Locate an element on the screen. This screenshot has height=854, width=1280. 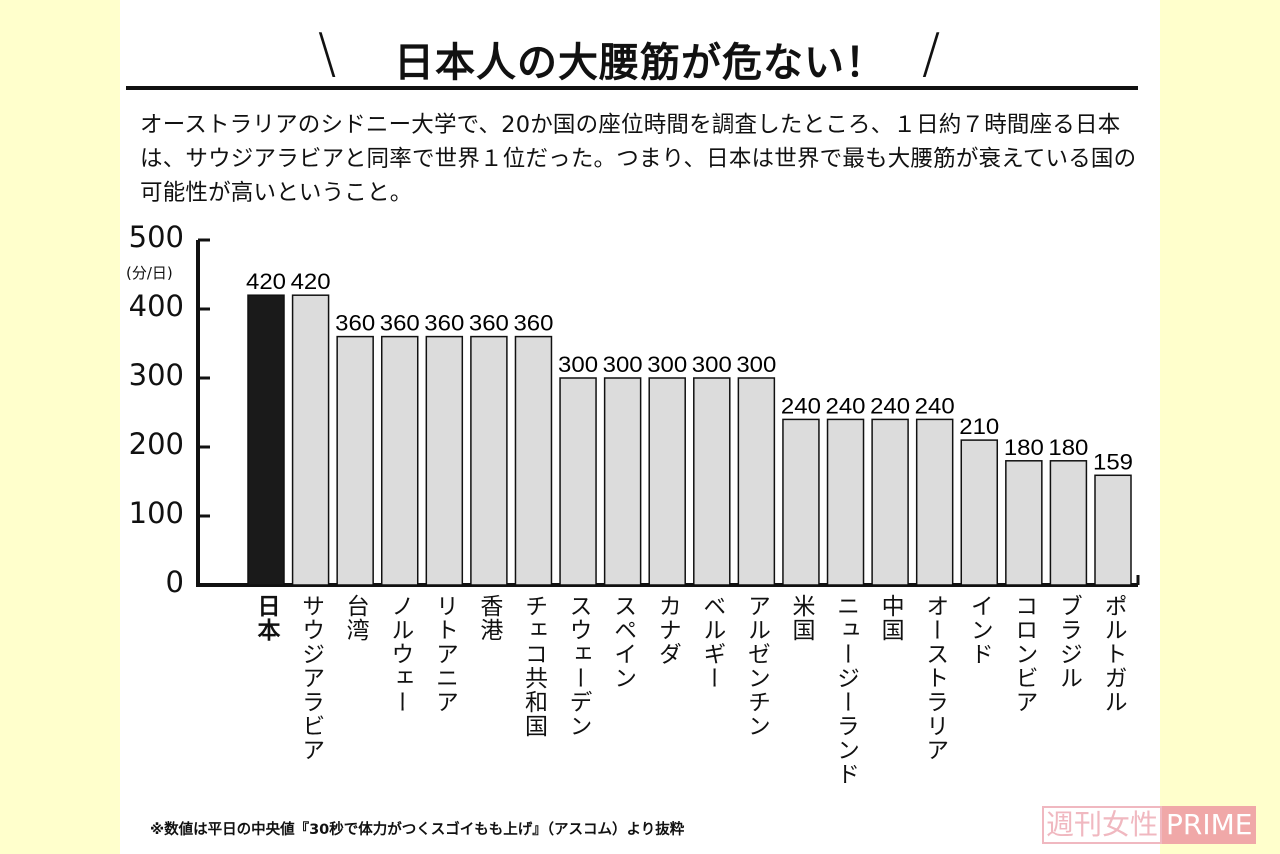
data-label: 210 is located at coordinates (979, 426).